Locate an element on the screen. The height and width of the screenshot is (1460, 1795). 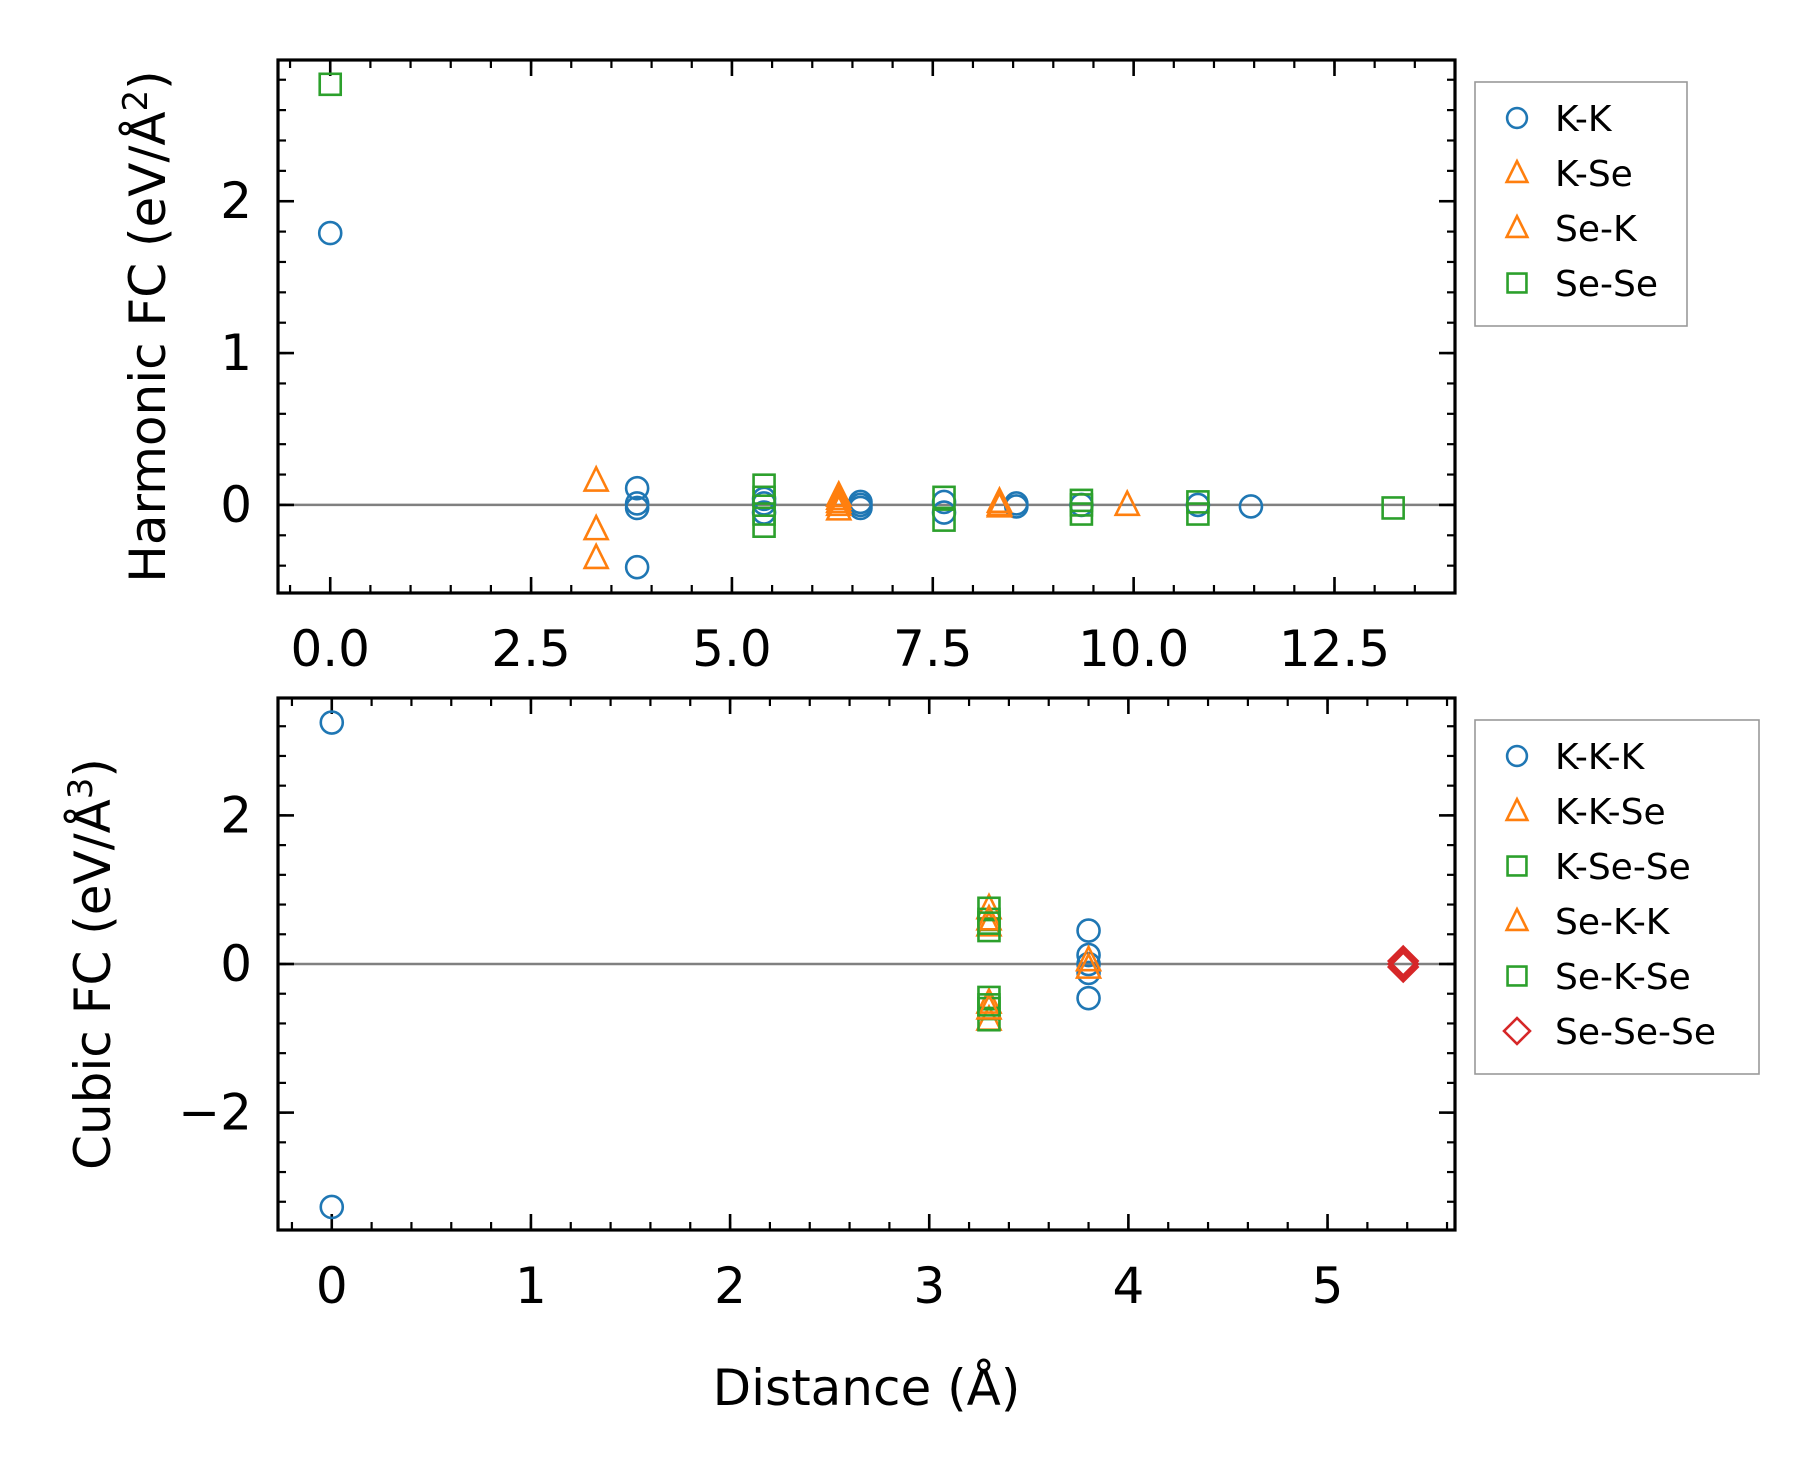
x-tick-label: 4 is located at coordinates (1128, 1286).